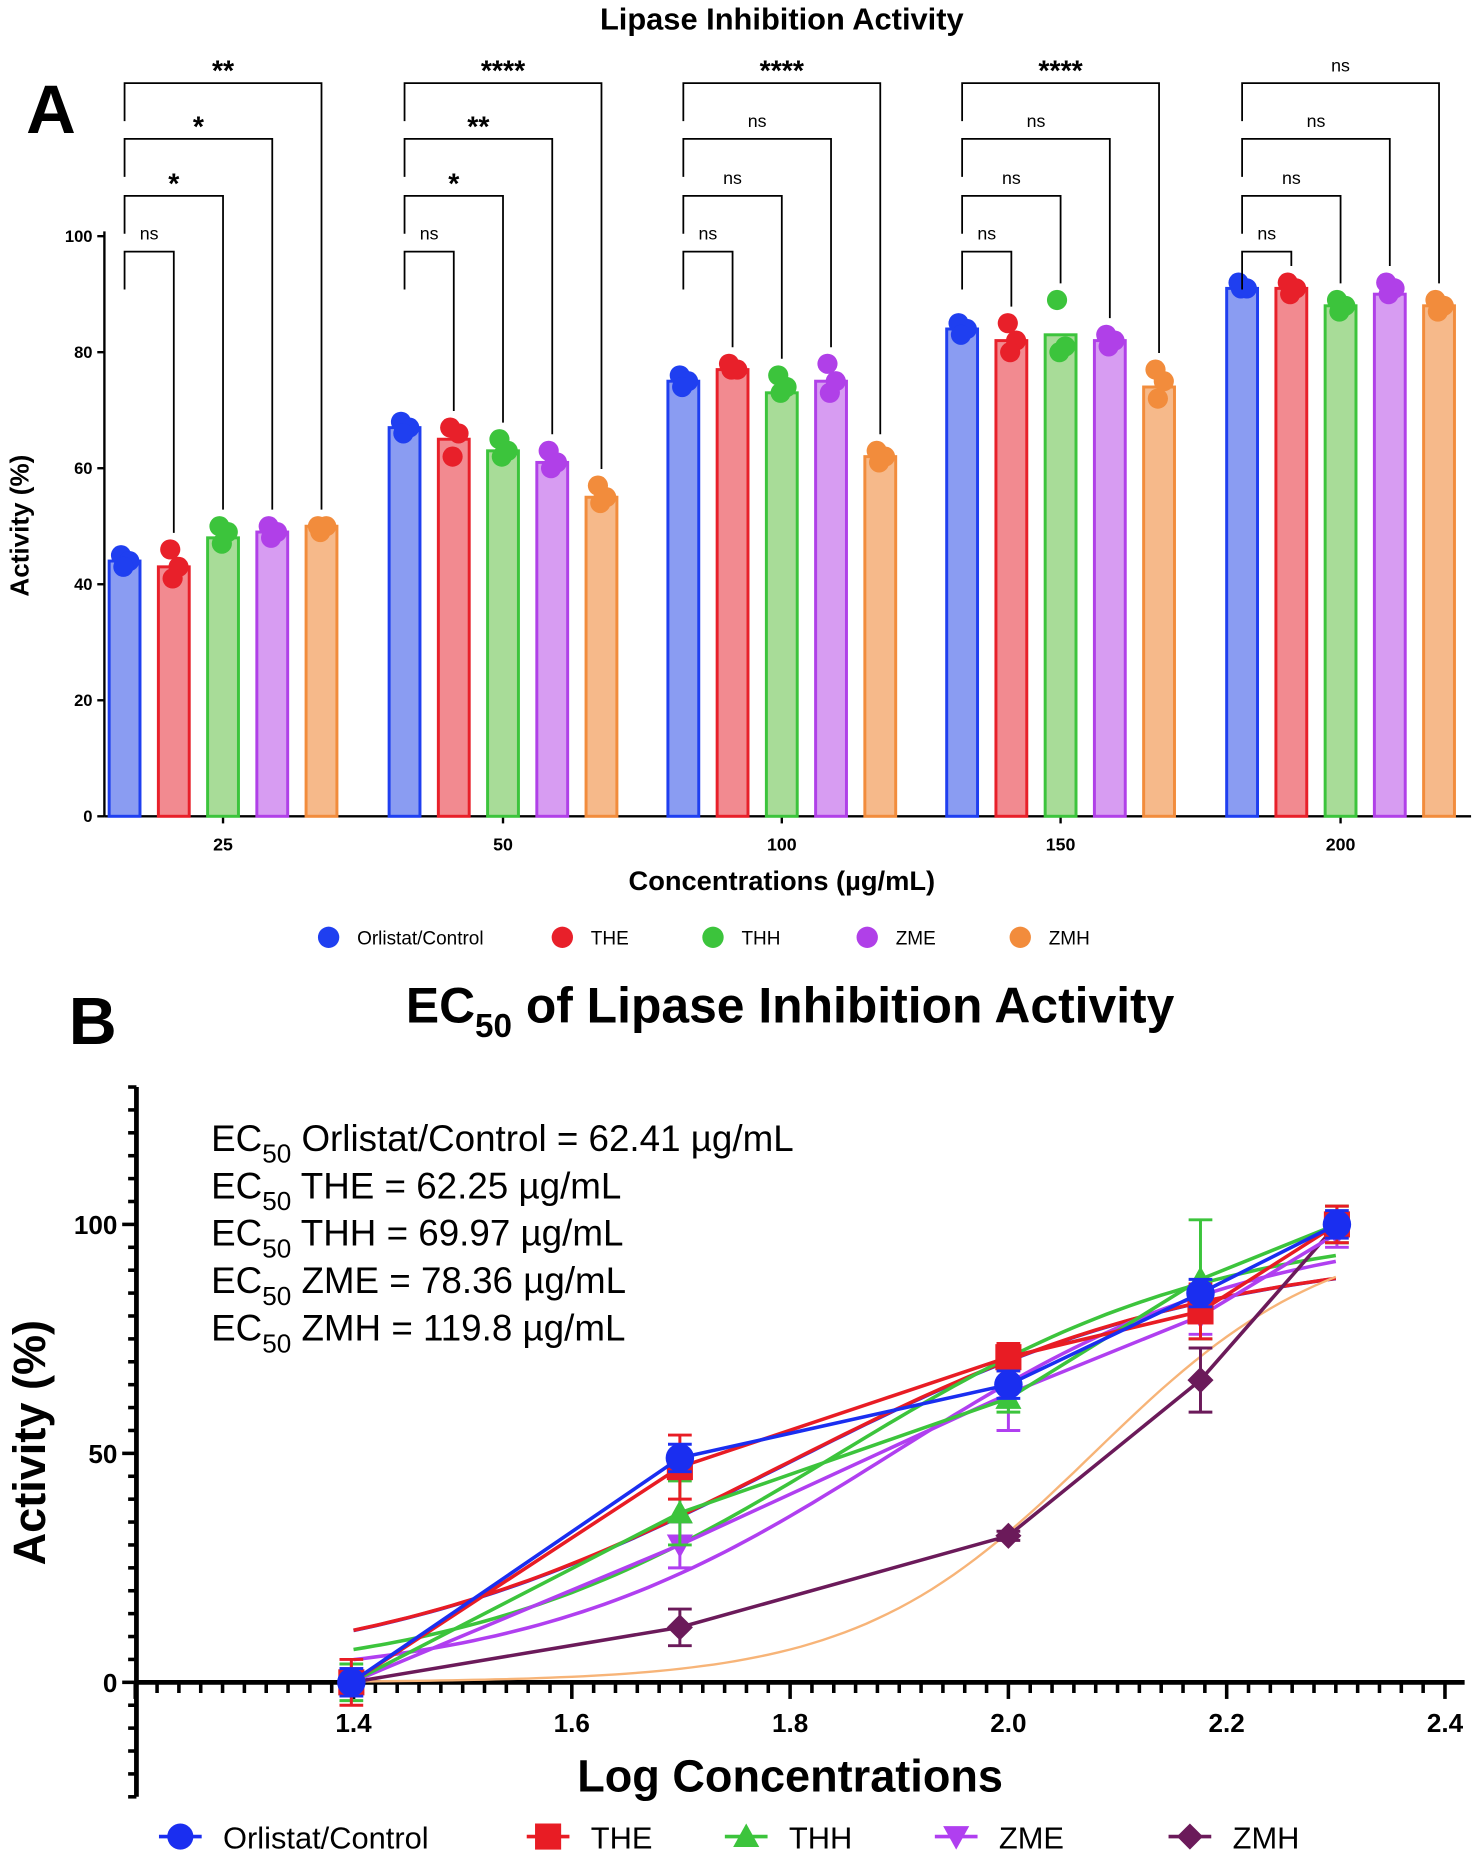 The height and width of the screenshot is (1858, 1477). What do you see at coordinates (1341, 845) in the screenshot?
I see `x-tick-label: 200` at bounding box center [1341, 845].